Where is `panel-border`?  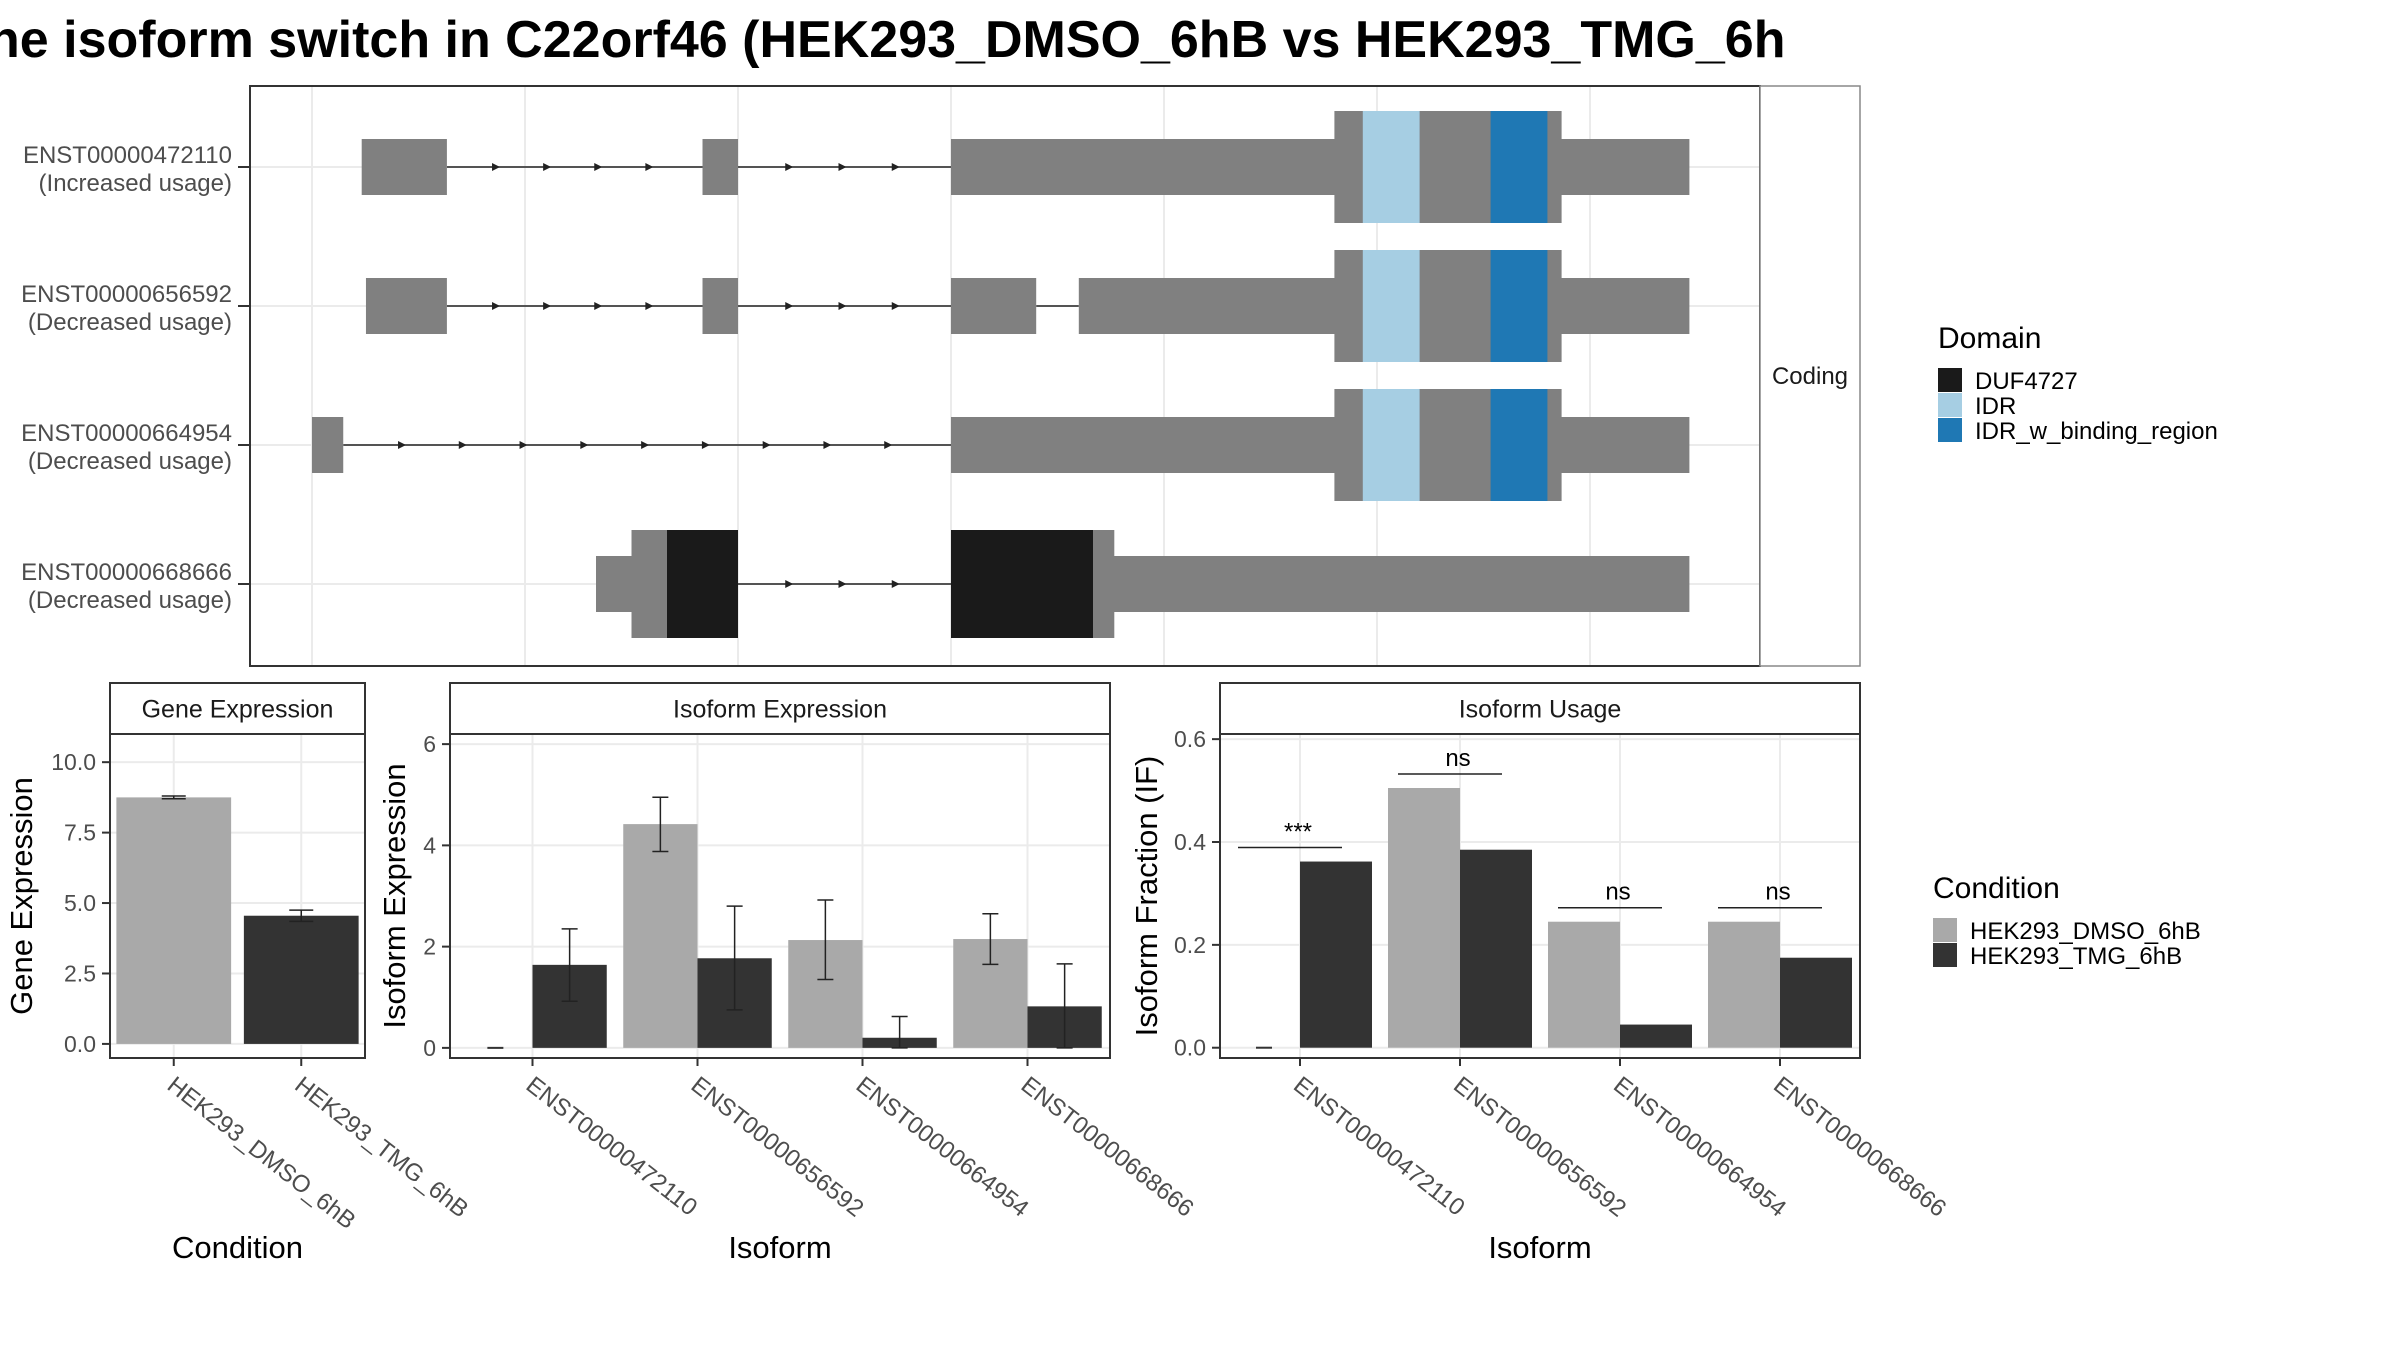
panel-border is located at coordinates (237, 896).